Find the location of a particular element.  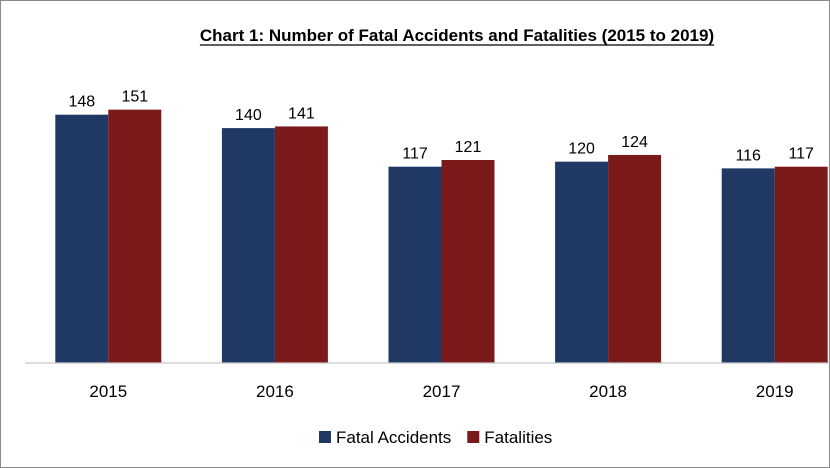

x-tick-label-2019: 2019 is located at coordinates (775, 391).